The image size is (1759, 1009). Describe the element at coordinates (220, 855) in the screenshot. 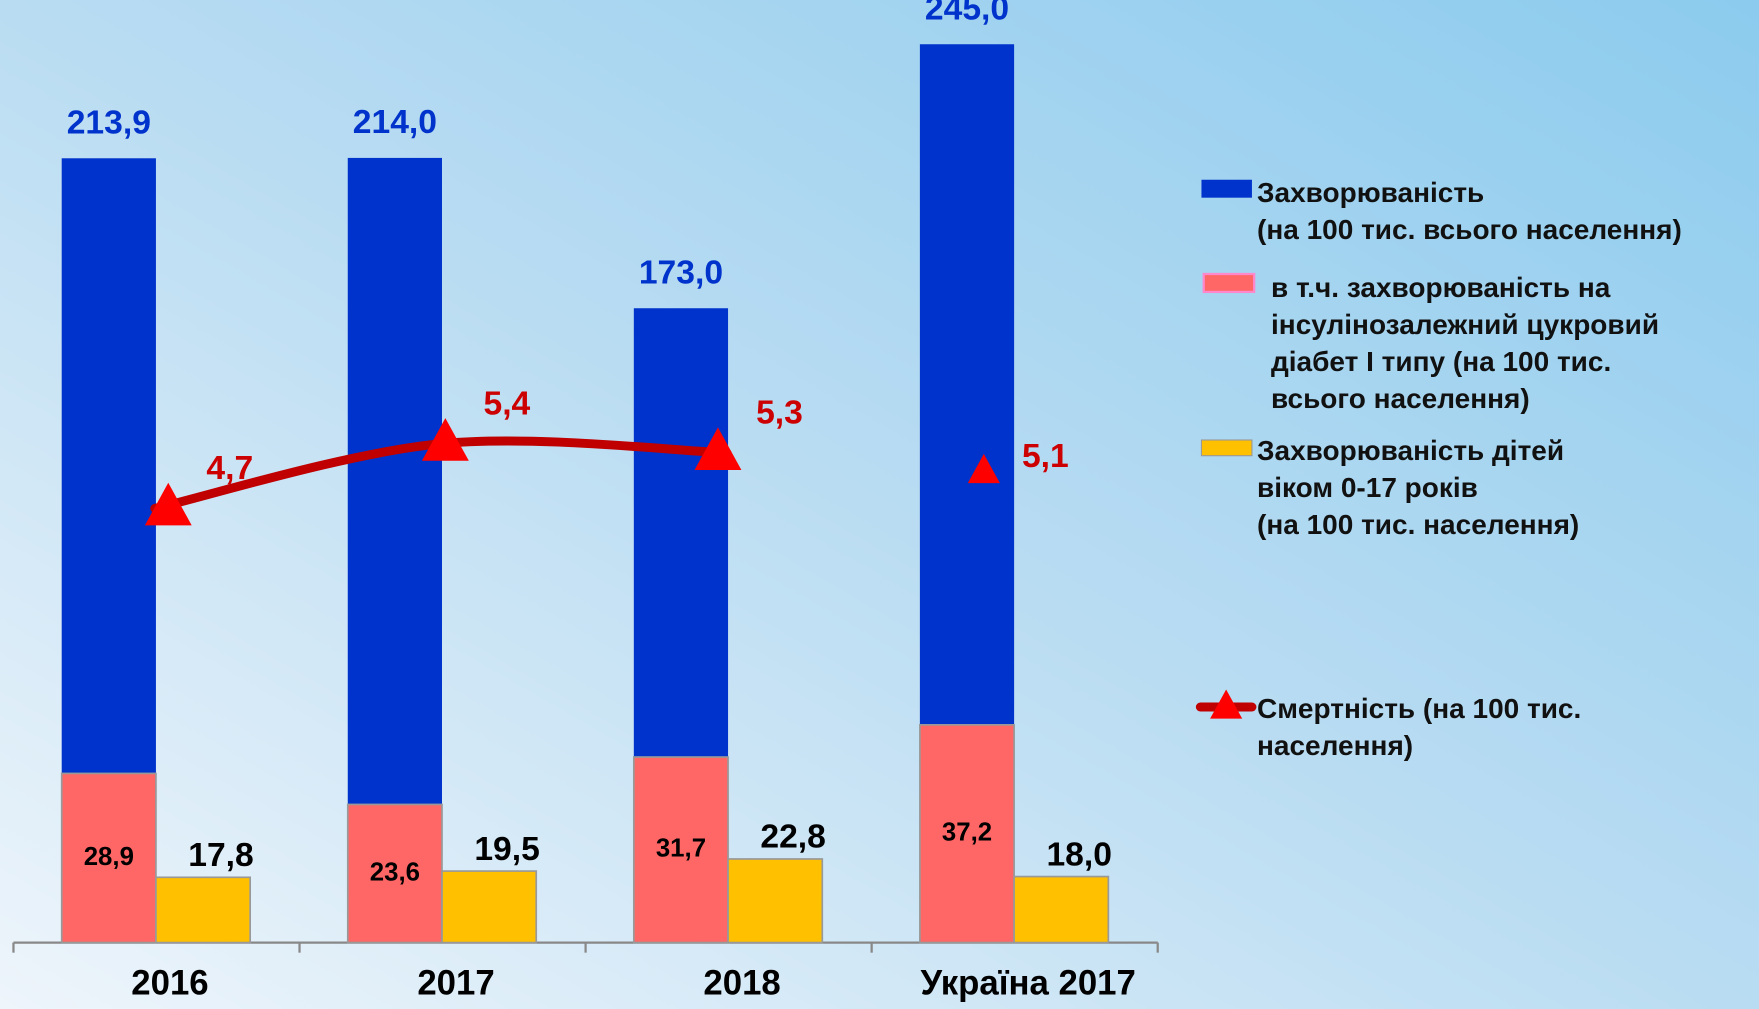

I see `value-label: 17,8` at that location.